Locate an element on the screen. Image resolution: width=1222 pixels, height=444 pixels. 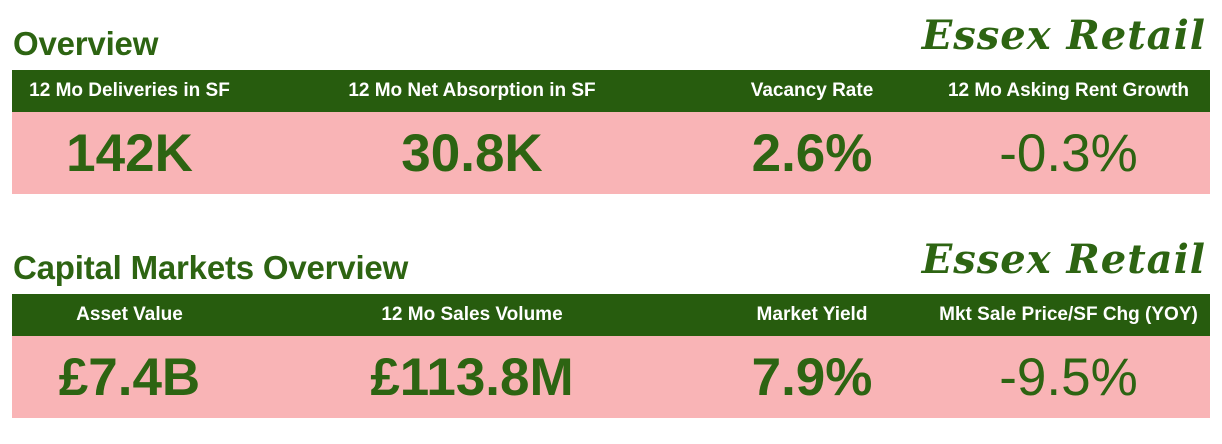
value-asset-value: £7.4B is located at coordinates (129, 377).